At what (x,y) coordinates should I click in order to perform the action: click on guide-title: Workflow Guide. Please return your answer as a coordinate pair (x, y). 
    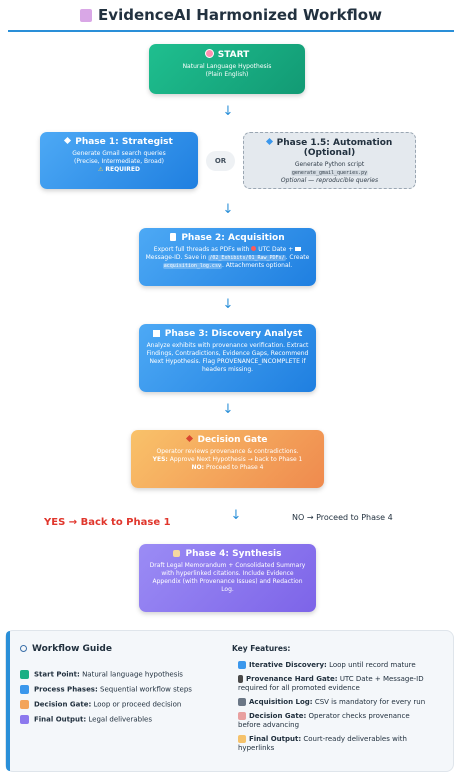
    Looking at the image, I should click on (72, 649).